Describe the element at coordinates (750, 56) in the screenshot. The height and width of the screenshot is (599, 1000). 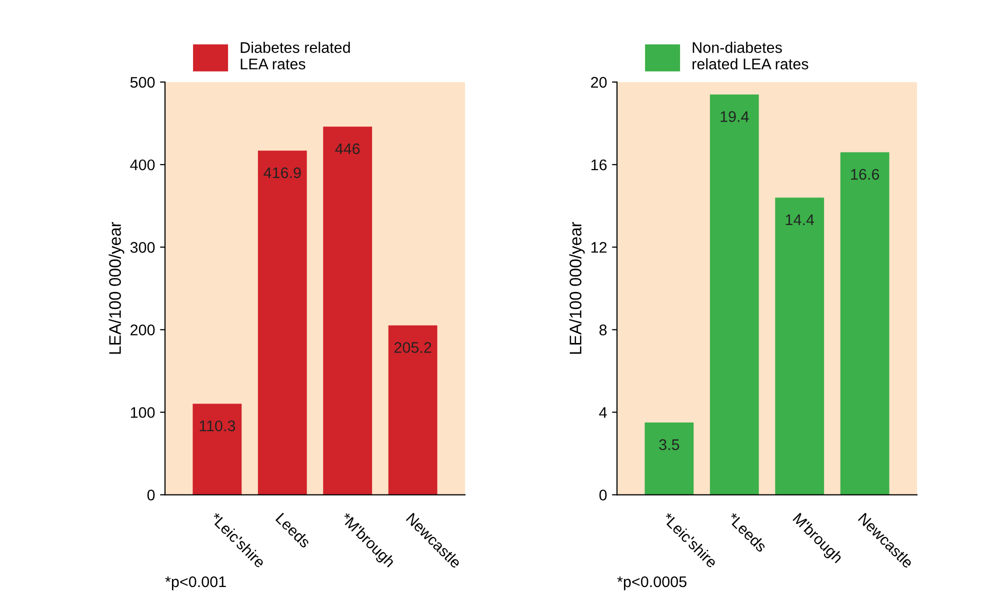
I see `legend-label: Non-diabetes related LEA rates` at that location.